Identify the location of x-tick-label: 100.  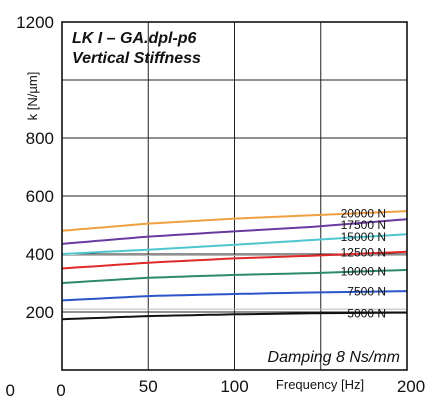
(234, 386).